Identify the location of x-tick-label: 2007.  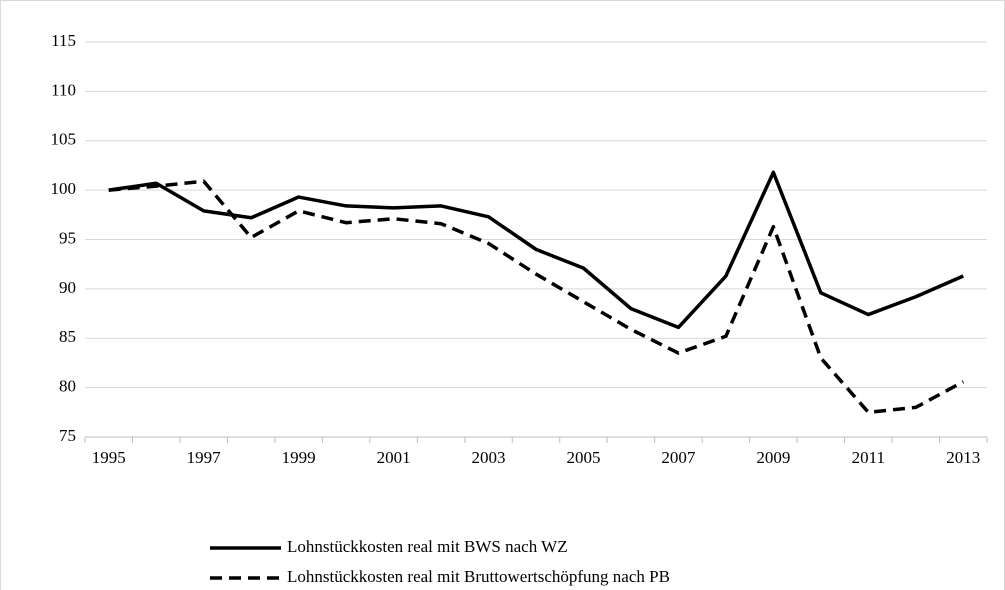
(678, 457).